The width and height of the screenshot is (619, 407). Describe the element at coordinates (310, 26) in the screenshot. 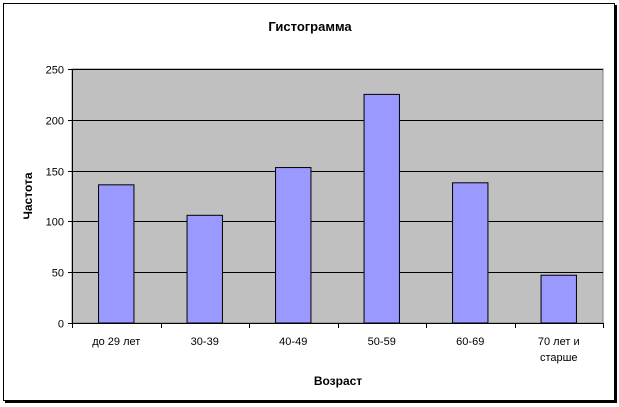

I see `chart-title: Гистограмма` at that location.